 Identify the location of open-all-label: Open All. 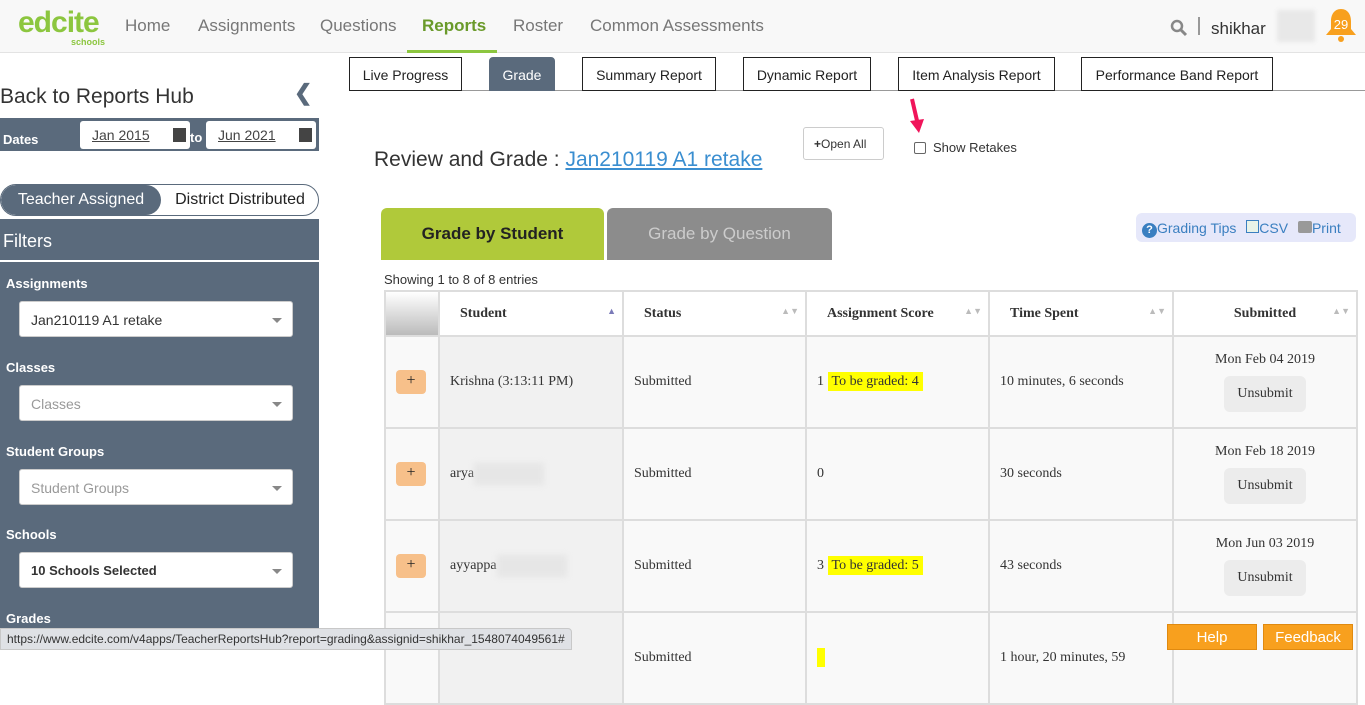
(844, 144).